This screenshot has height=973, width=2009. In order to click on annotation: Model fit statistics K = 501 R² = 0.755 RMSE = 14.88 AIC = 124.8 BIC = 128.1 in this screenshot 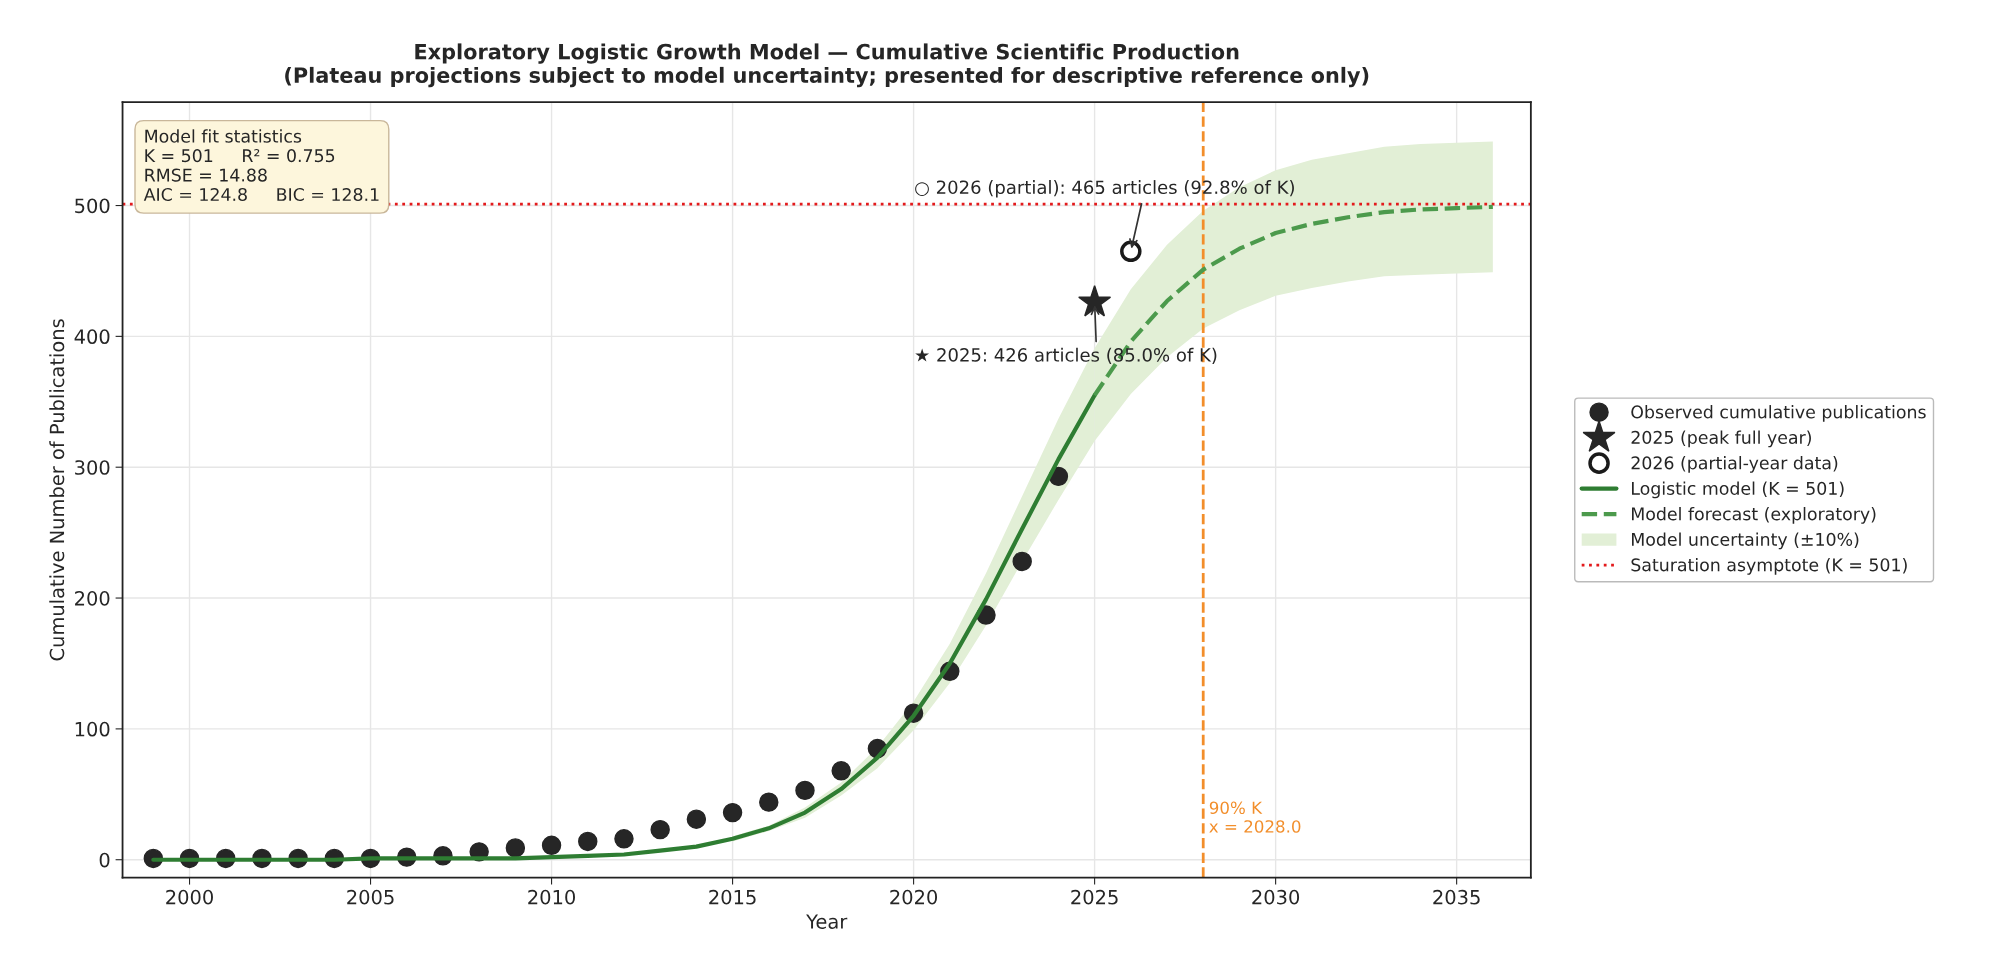, I will do `click(261, 165)`.